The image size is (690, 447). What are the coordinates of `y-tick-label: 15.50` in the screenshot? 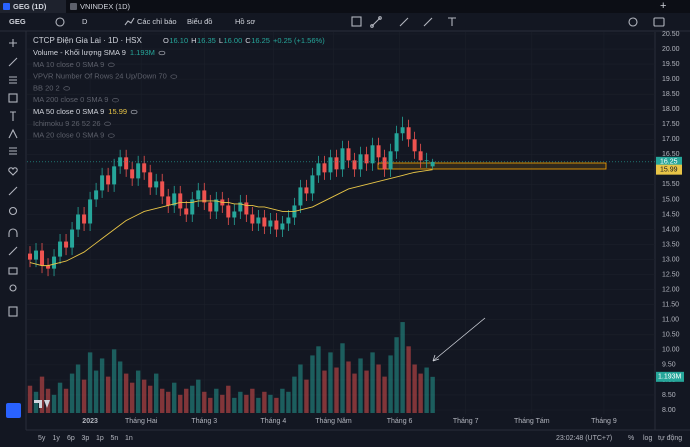 It's located at (671, 184).